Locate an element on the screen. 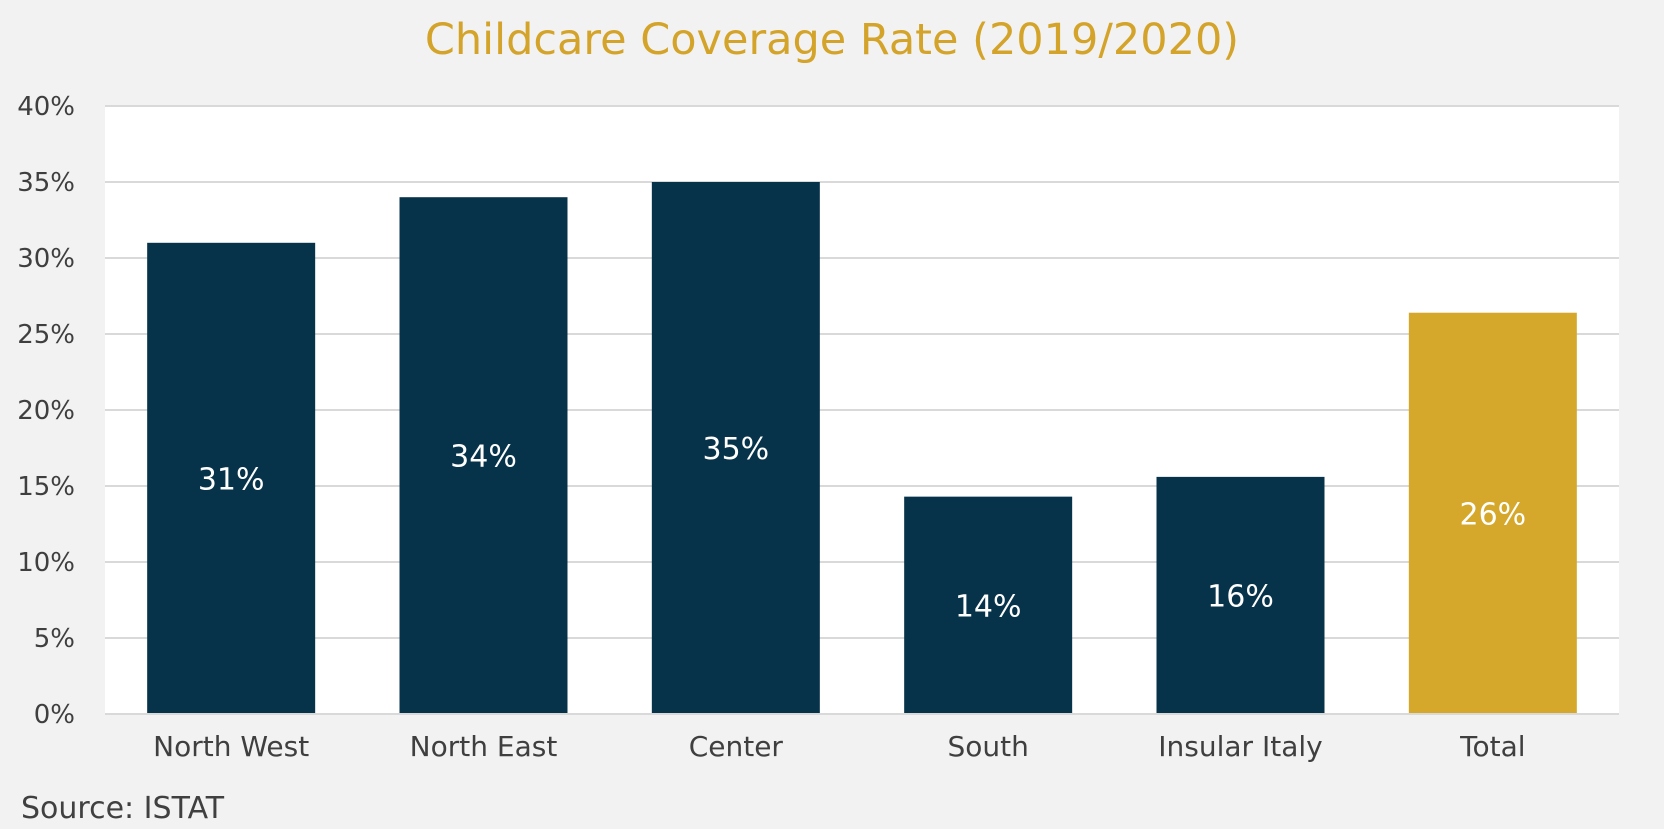  y-axis-ticks: 0% 5% 10% 15% 20% 25% 30% 35% 40% is located at coordinates (46, 411).